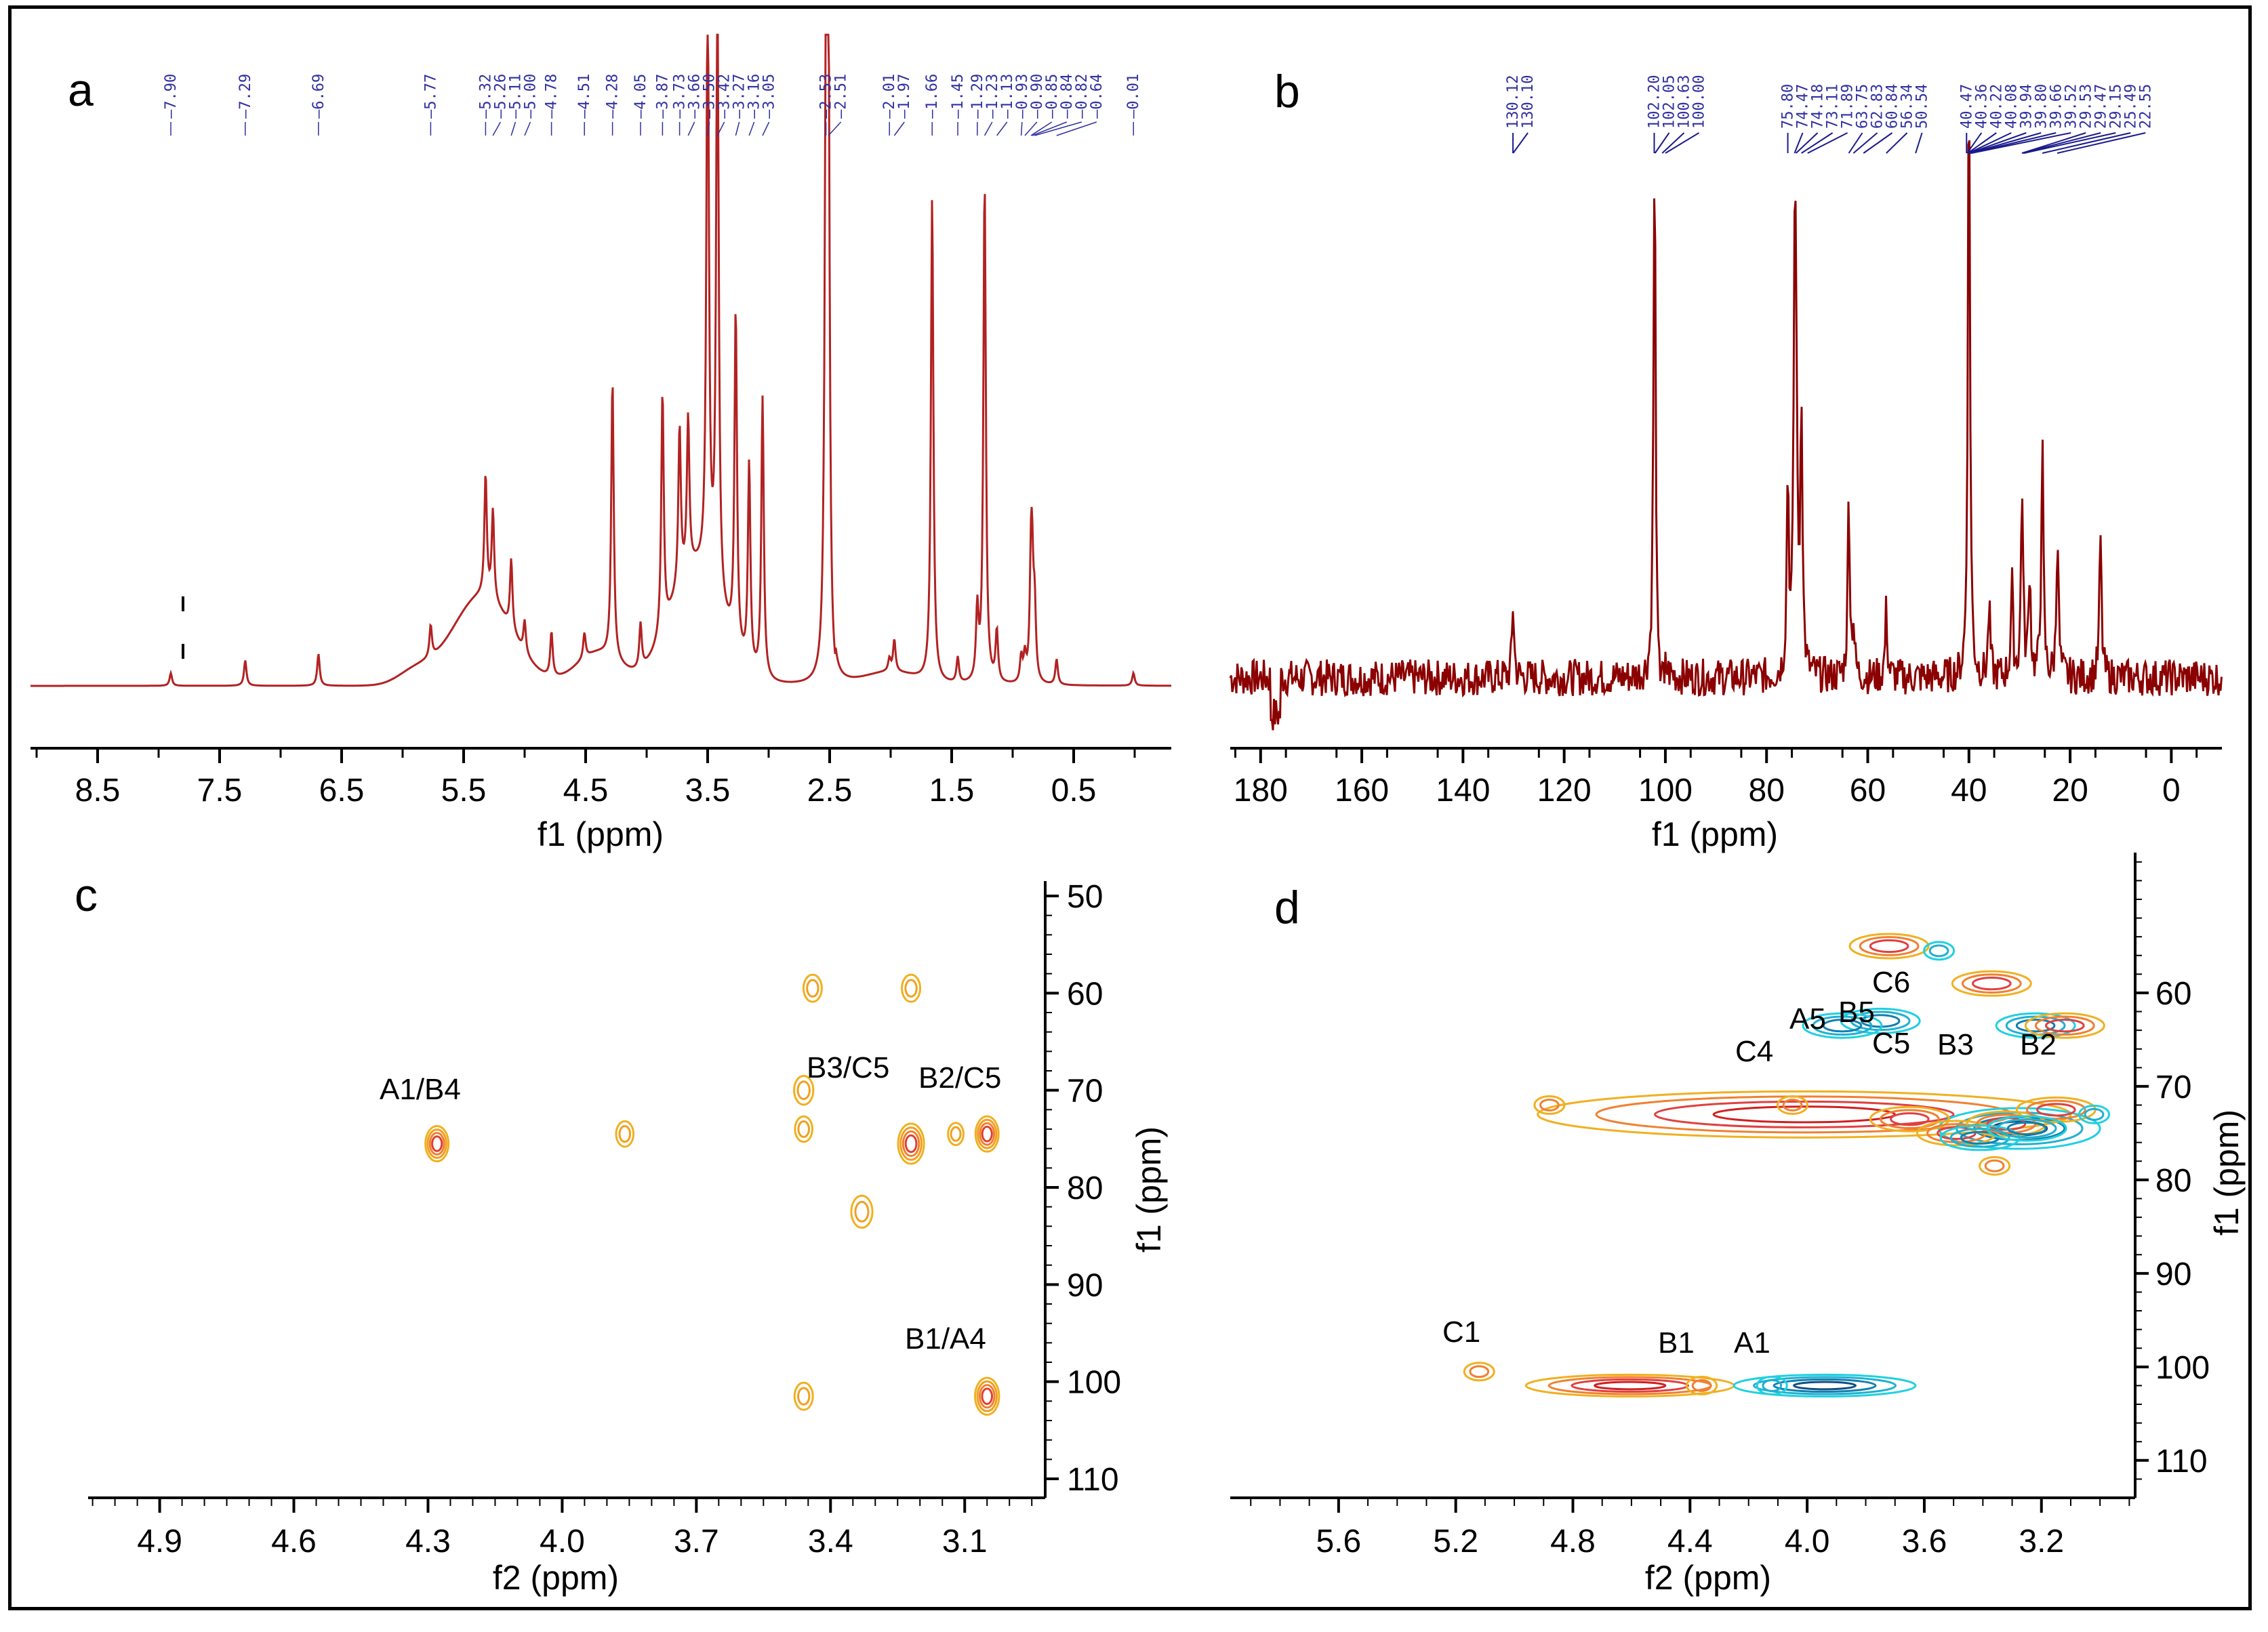 The image size is (2268, 1632). What do you see at coordinates (2011, 107) in the screenshot?
I see `panel-b-peak-label: 40.08` at bounding box center [2011, 107].